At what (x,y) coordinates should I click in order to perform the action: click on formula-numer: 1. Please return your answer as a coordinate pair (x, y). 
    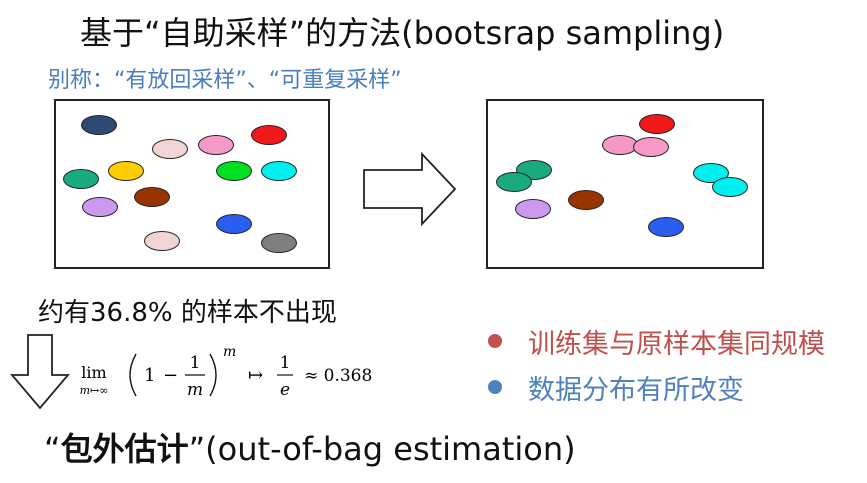
    Looking at the image, I should click on (195, 363).